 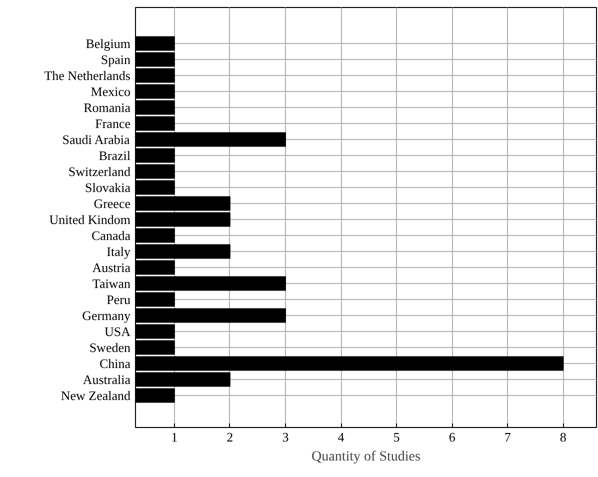 What do you see at coordinates (230, 437) in the screenshot?
I see `x-tick-label: 2` at bounding box center [230, 437].